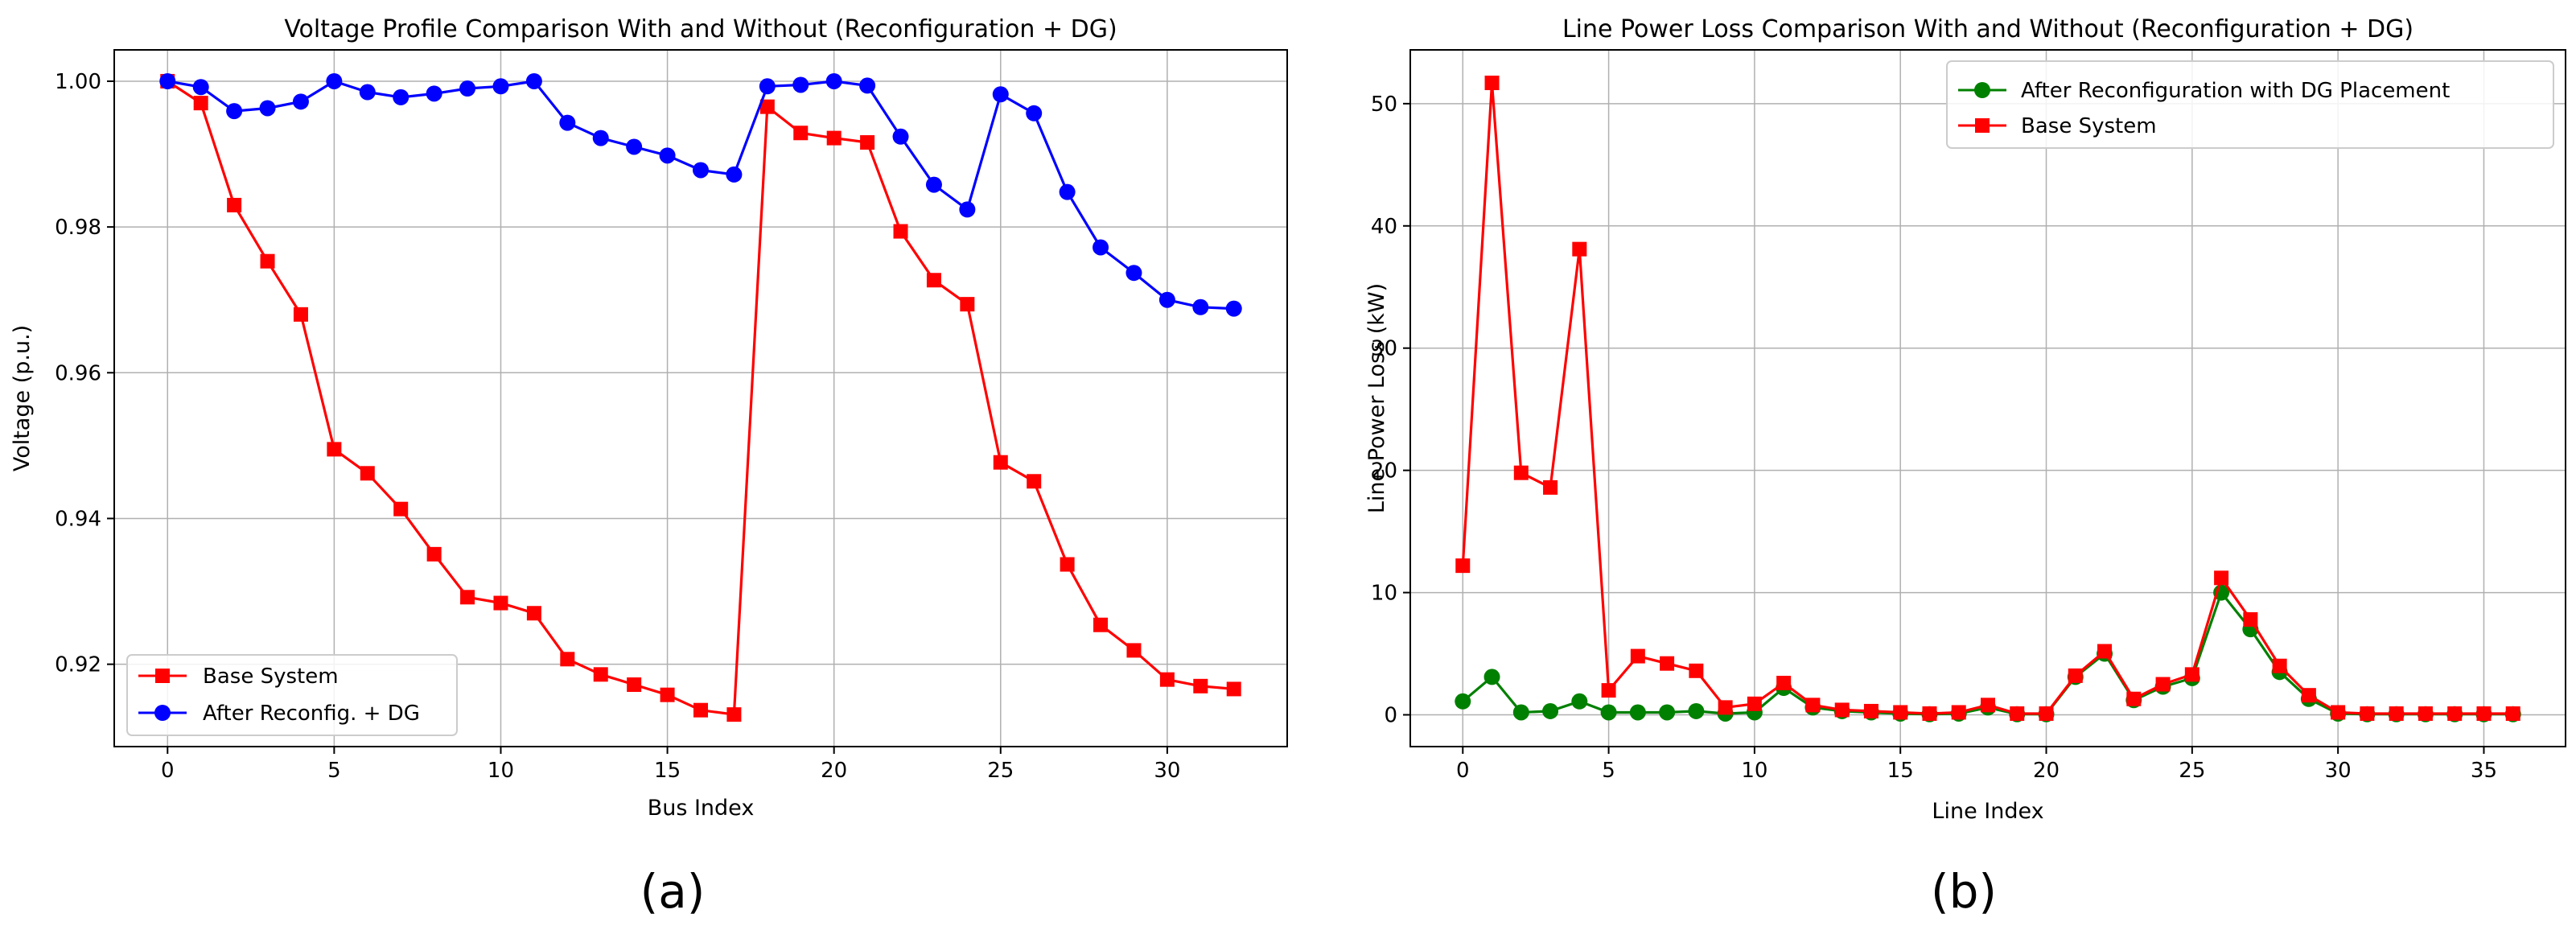 Image resolution: width=2576 pixels, height=926 pixels. Describe the element at coordinates (334, 771) in the screenshot. I see `x-tick-label: 5` at that location.